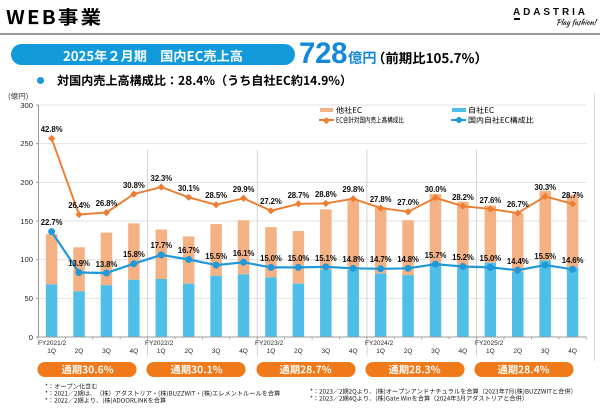 This screenshot has height=408, width=600. Describe the element at coordinates (52, 343) in the screenshot. I see `x-axis-fy-label: FY2021/2` at that location.